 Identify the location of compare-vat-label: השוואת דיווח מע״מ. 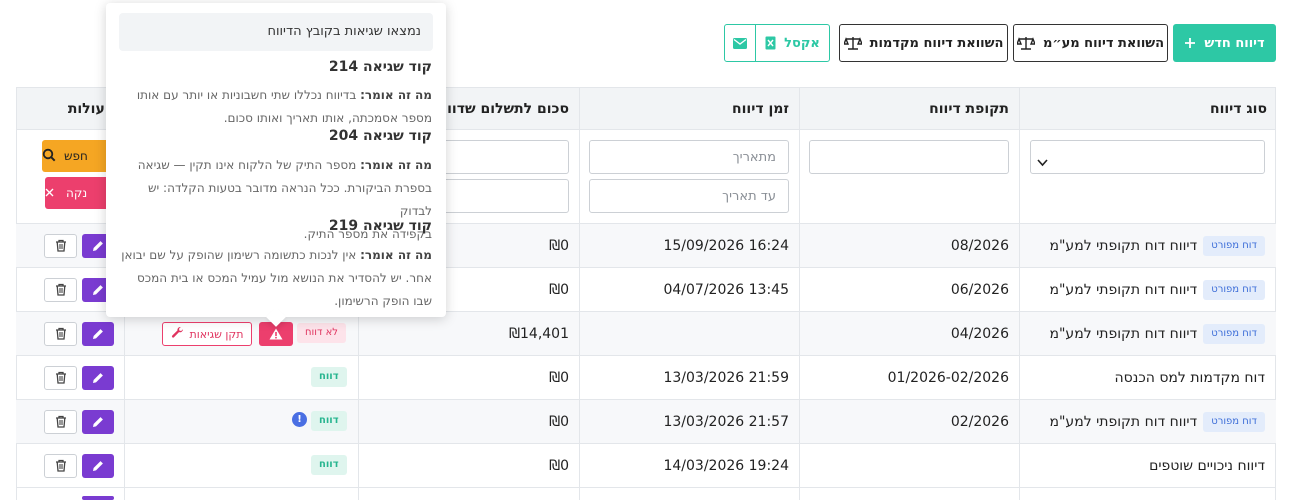
(1103, 43).